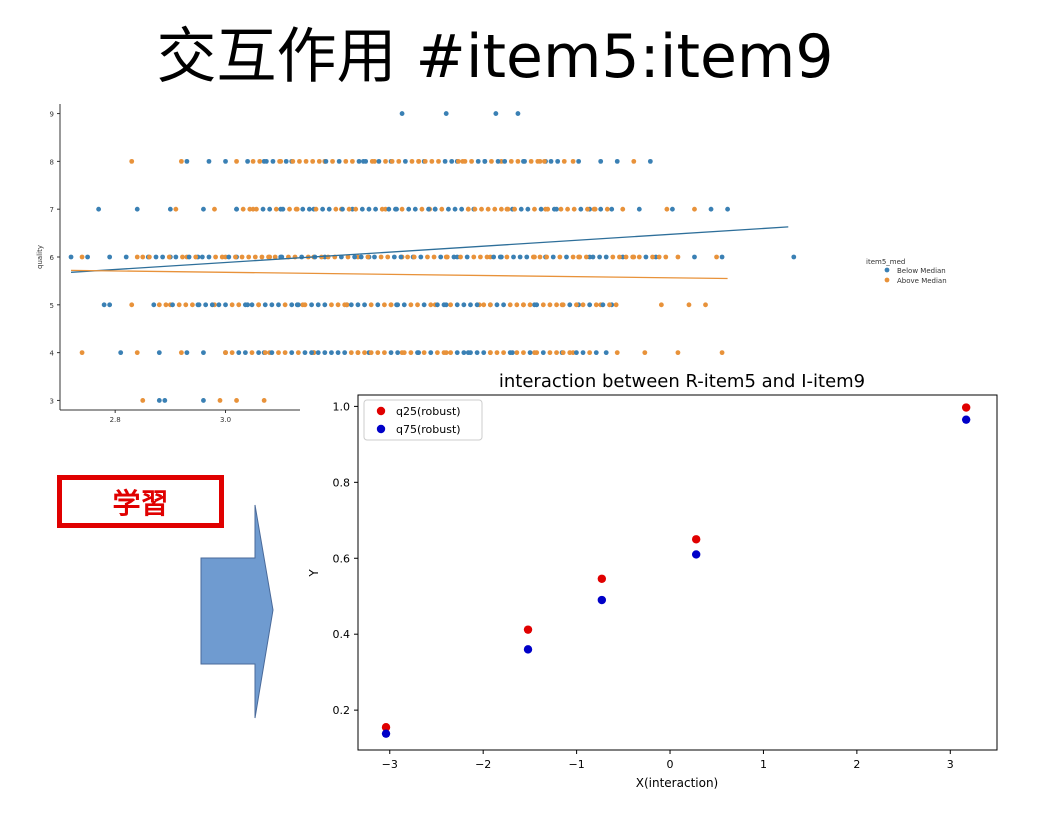  I want to click on interaction-chart-x-tick: −3, so click(390, 764).